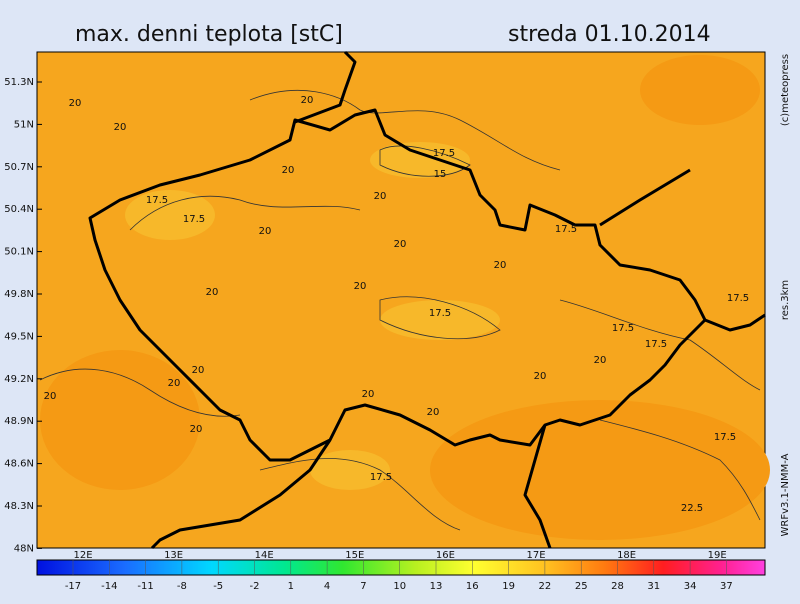  What do you see at coordinates (354, 555) in the screenshot?
I see `lon-label: 15E` at bounding box center [354, 555].